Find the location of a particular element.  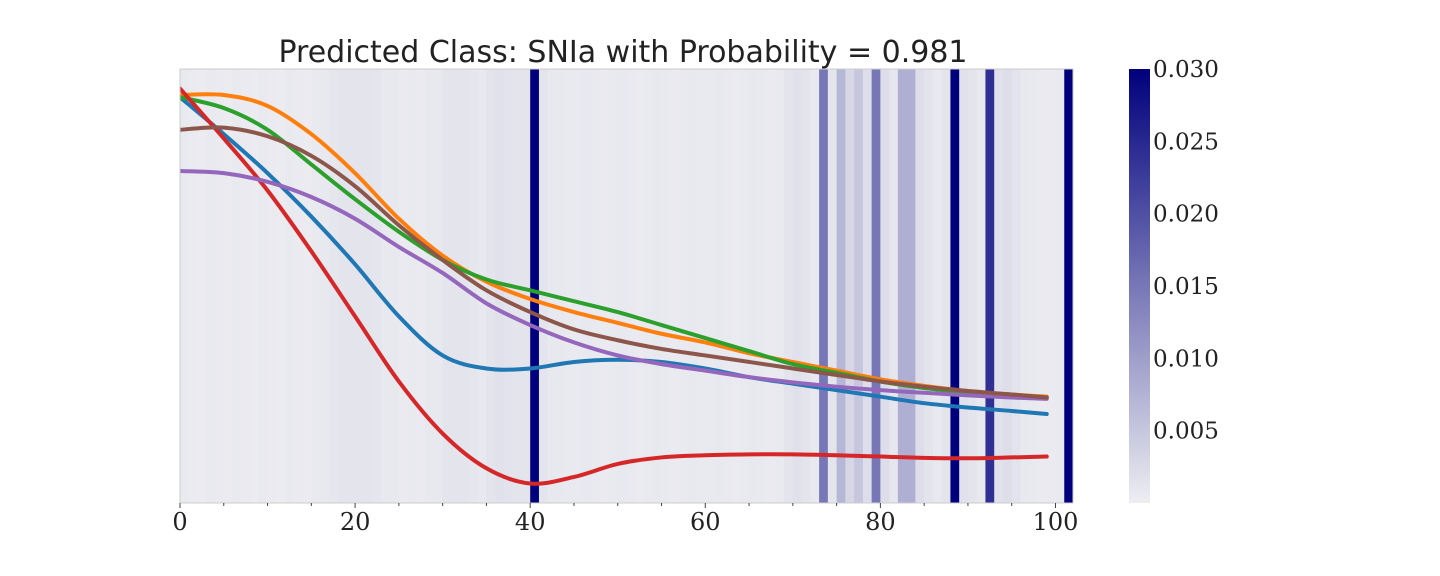

colorbar-tick-label: 0.005 is located at coordinates (1186, 432).